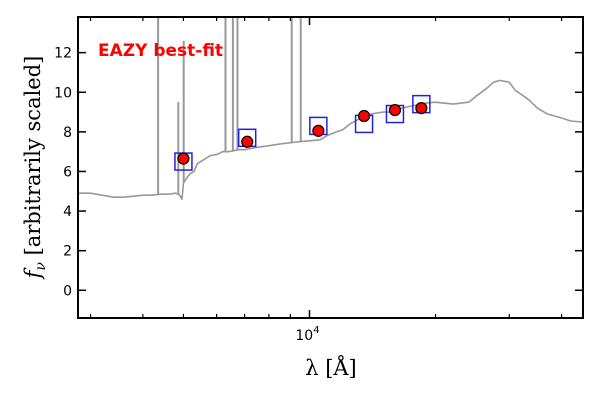 The width and height of the screenshot is (600, 400). I want to click on x-axis-label: λ [Å], so click(331, 367).